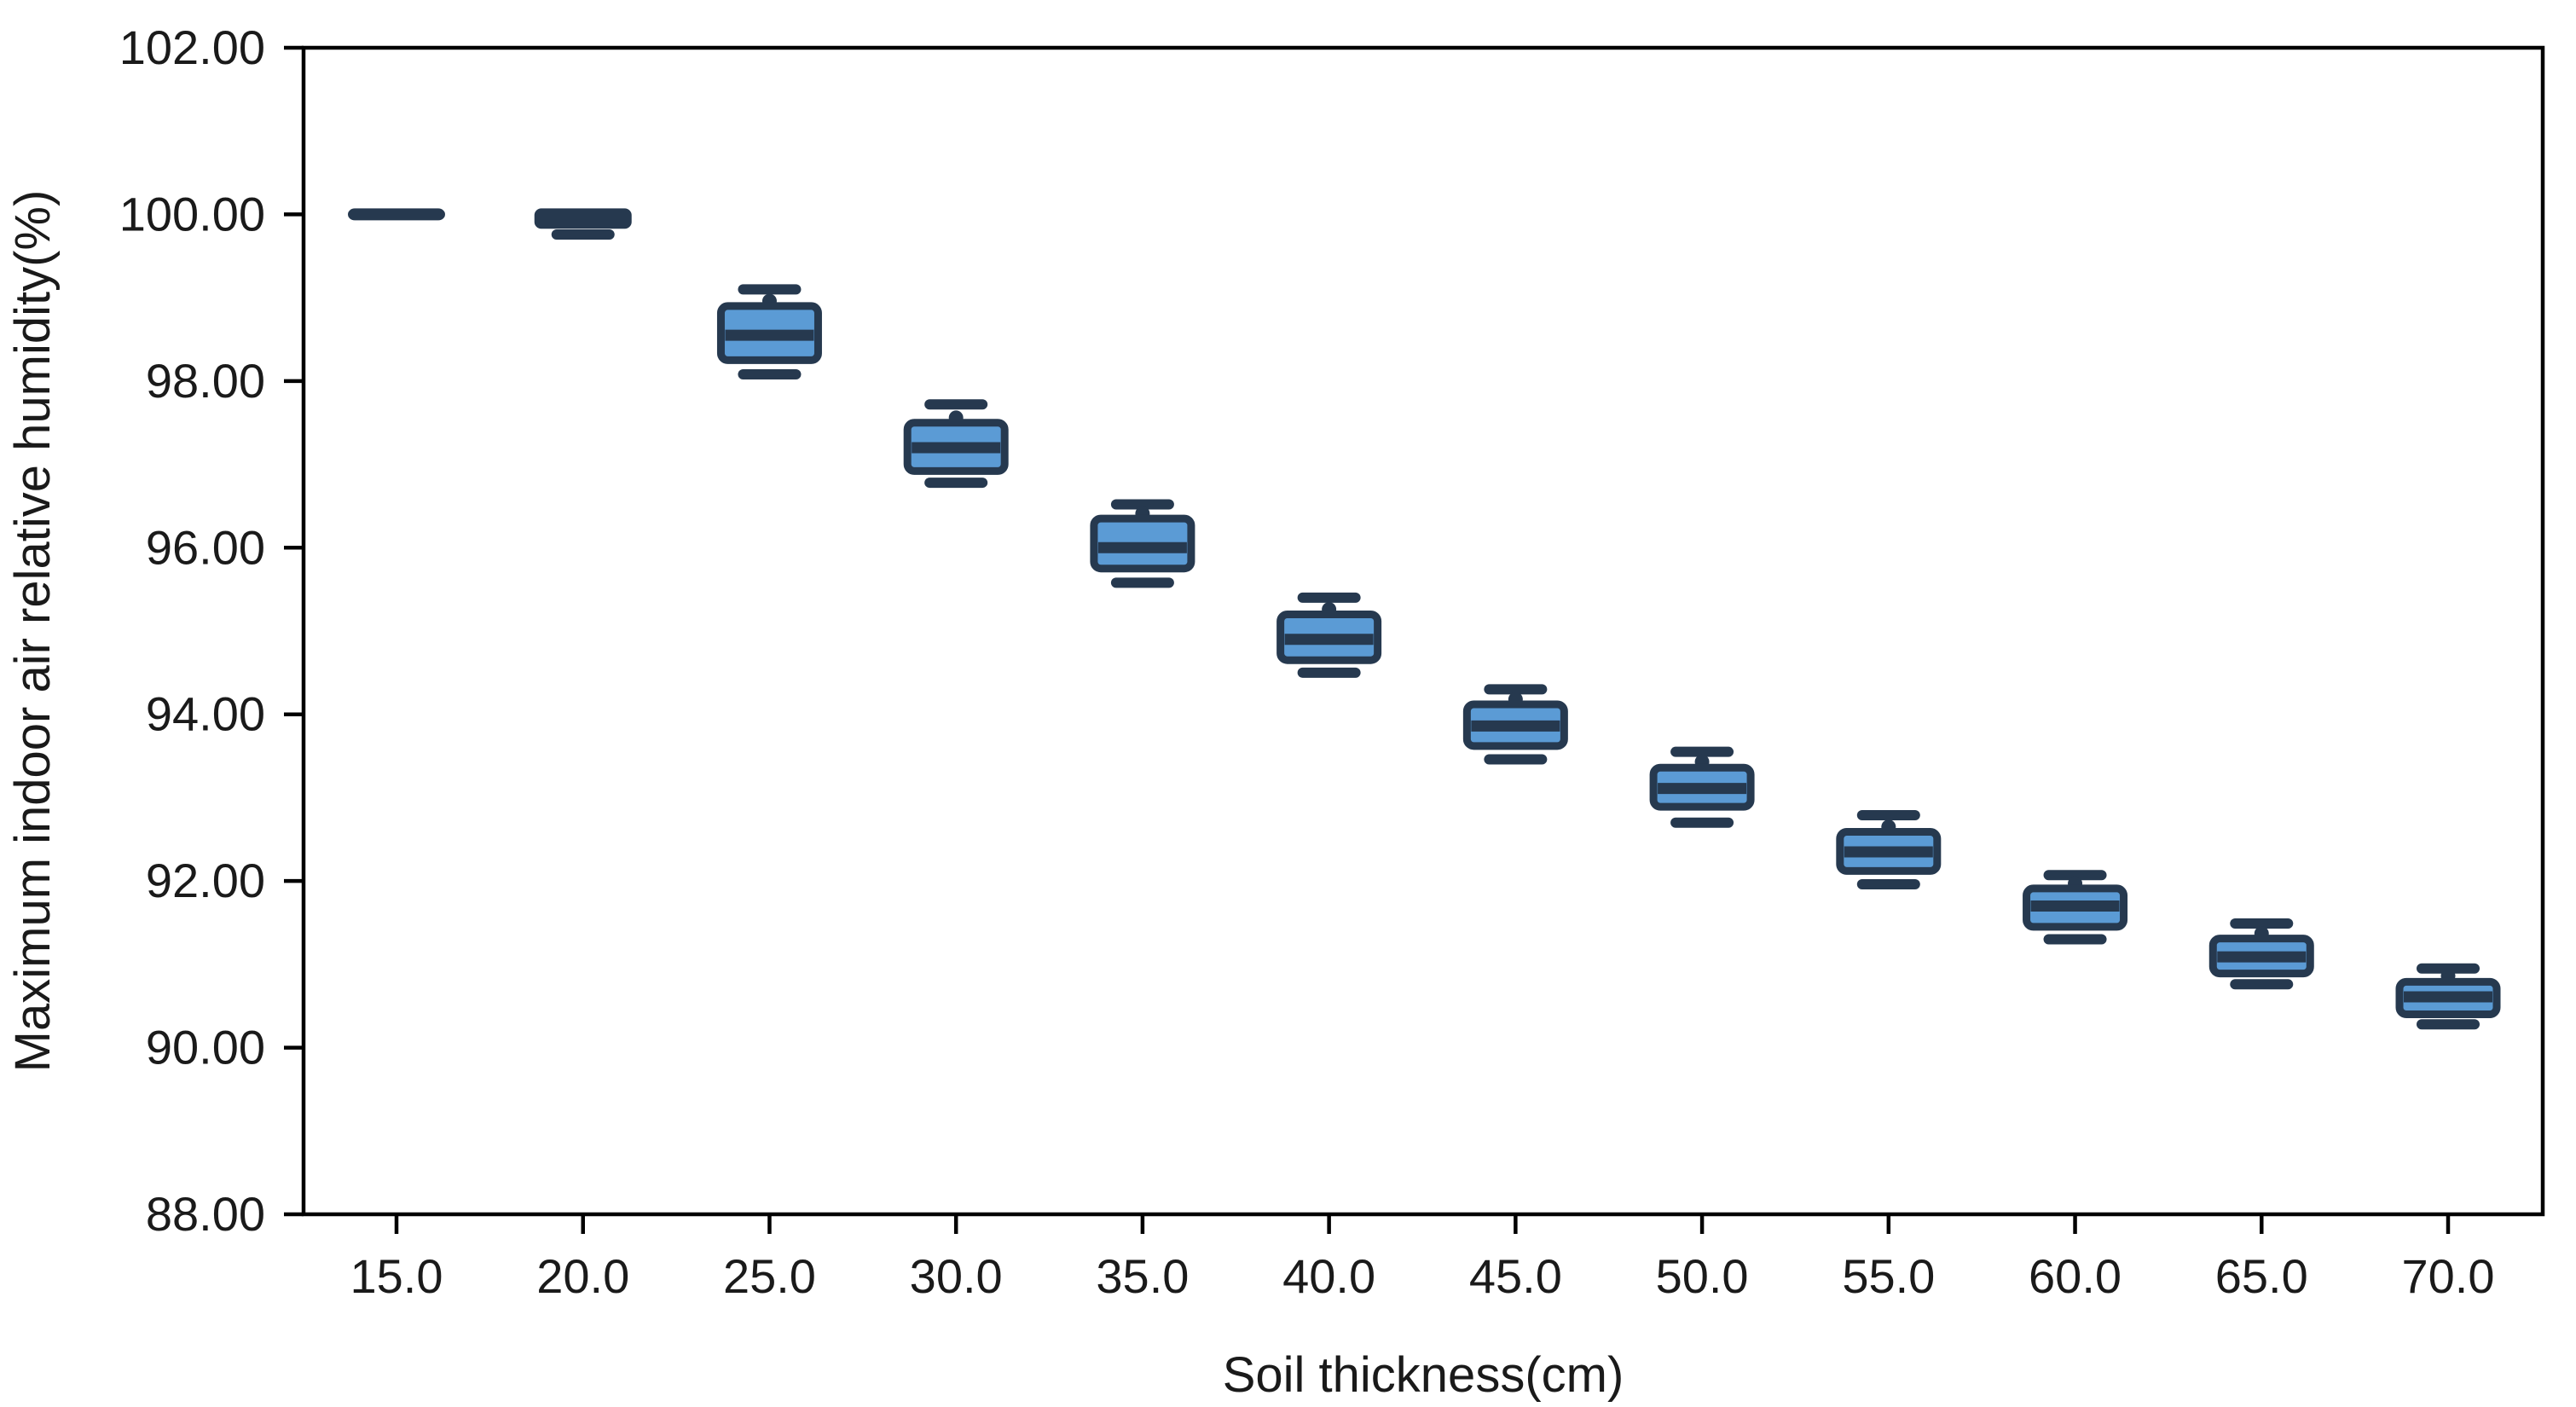  What do you see at coordinates (33, 631) in the screenshot?
I see `y-axis-title: Maximum indoor air relative humidity(%)` at bounding box center [33, 631].